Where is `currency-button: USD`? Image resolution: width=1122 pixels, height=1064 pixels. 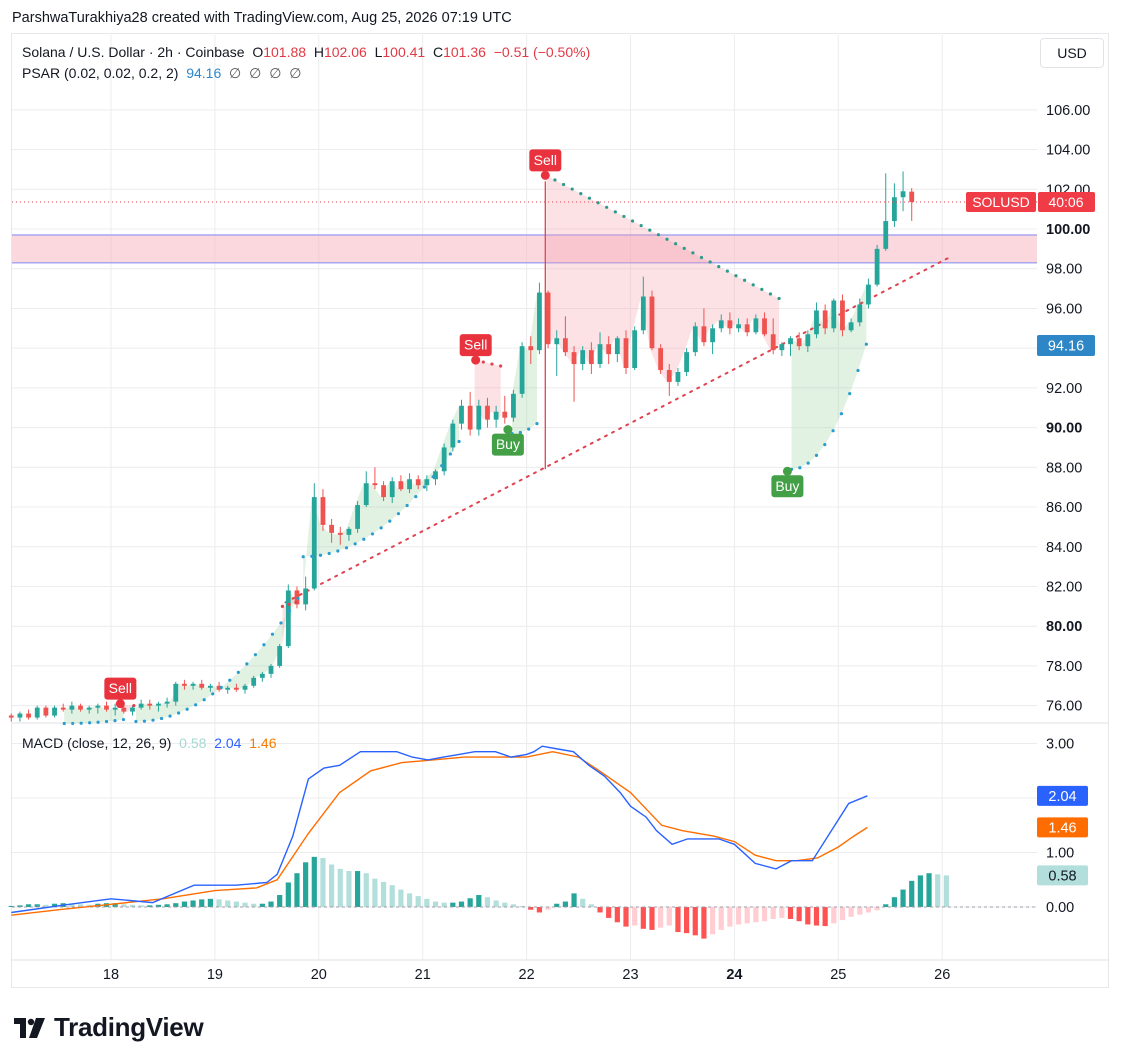 currency-button: USD is located at coordinates (1072, 53).